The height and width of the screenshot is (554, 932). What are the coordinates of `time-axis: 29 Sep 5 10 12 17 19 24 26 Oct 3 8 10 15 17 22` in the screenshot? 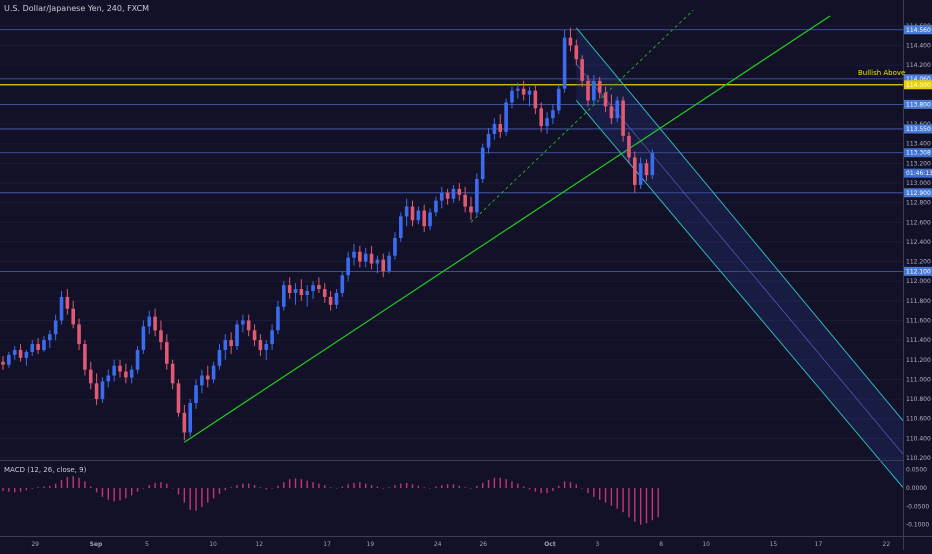 It's located at (460, 544).